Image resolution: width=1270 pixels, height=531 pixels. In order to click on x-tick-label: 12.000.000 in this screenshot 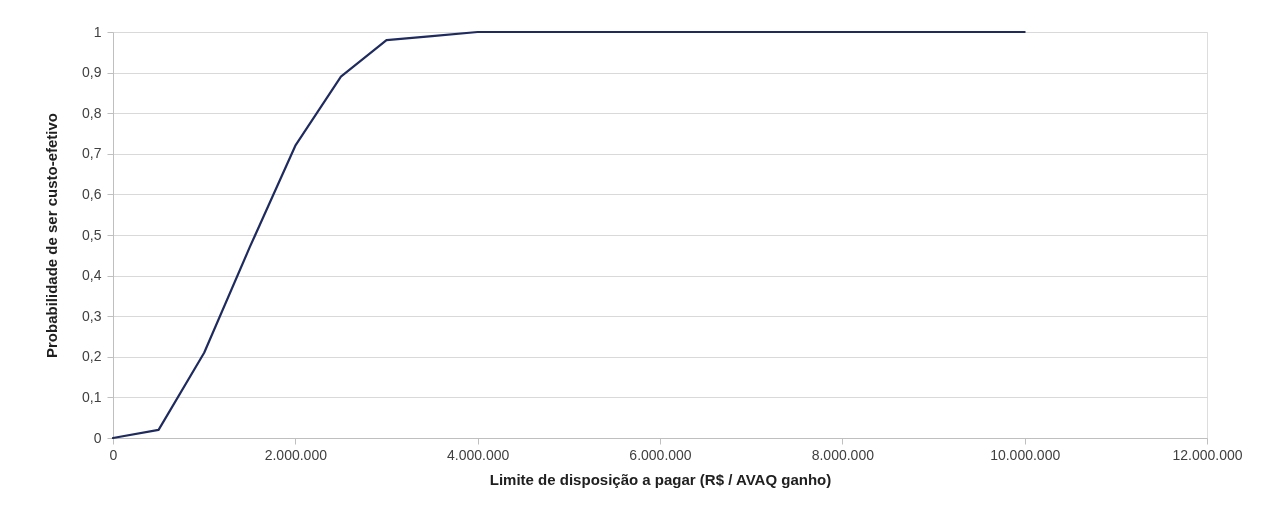, I will do `click(1207, 454)`.